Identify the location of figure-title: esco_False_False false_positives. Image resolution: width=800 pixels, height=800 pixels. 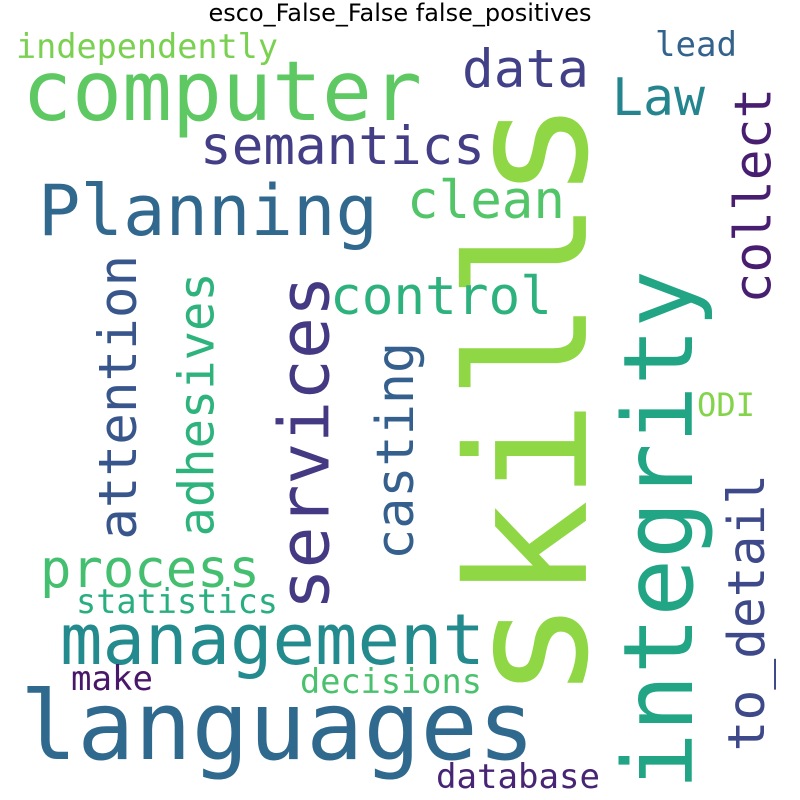
(400, 13).